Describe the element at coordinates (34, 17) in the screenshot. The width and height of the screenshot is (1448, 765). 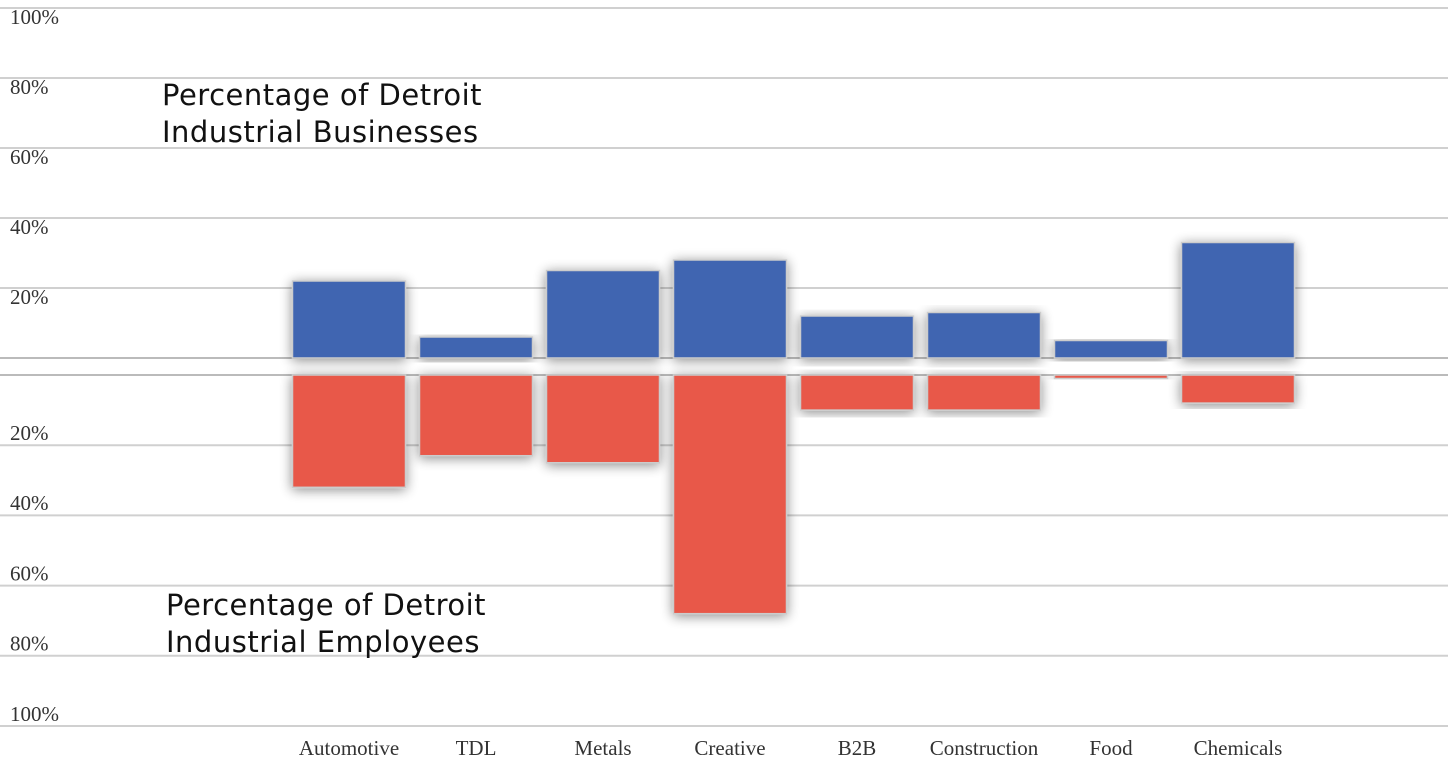
I see `y-tick-label: 100%` at that location.